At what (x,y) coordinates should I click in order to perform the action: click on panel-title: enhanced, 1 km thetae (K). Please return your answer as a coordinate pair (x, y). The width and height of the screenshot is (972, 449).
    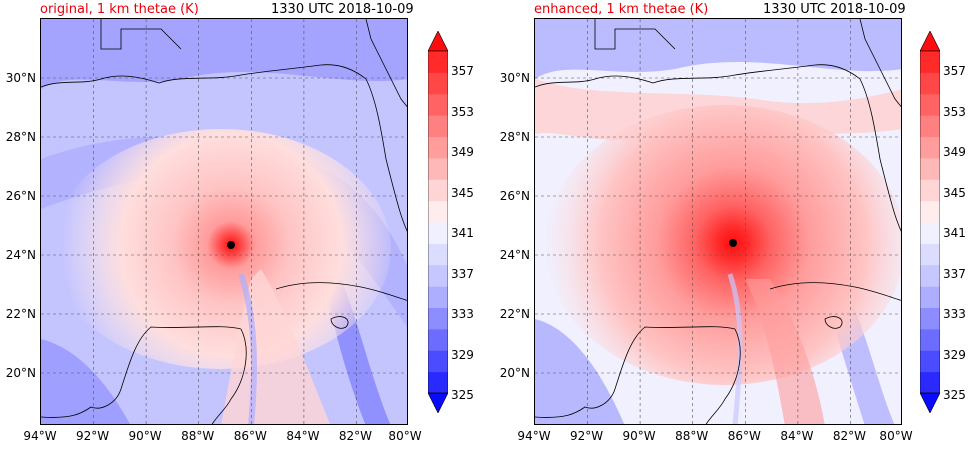
    Looking at the image, I should click on (621, 9).